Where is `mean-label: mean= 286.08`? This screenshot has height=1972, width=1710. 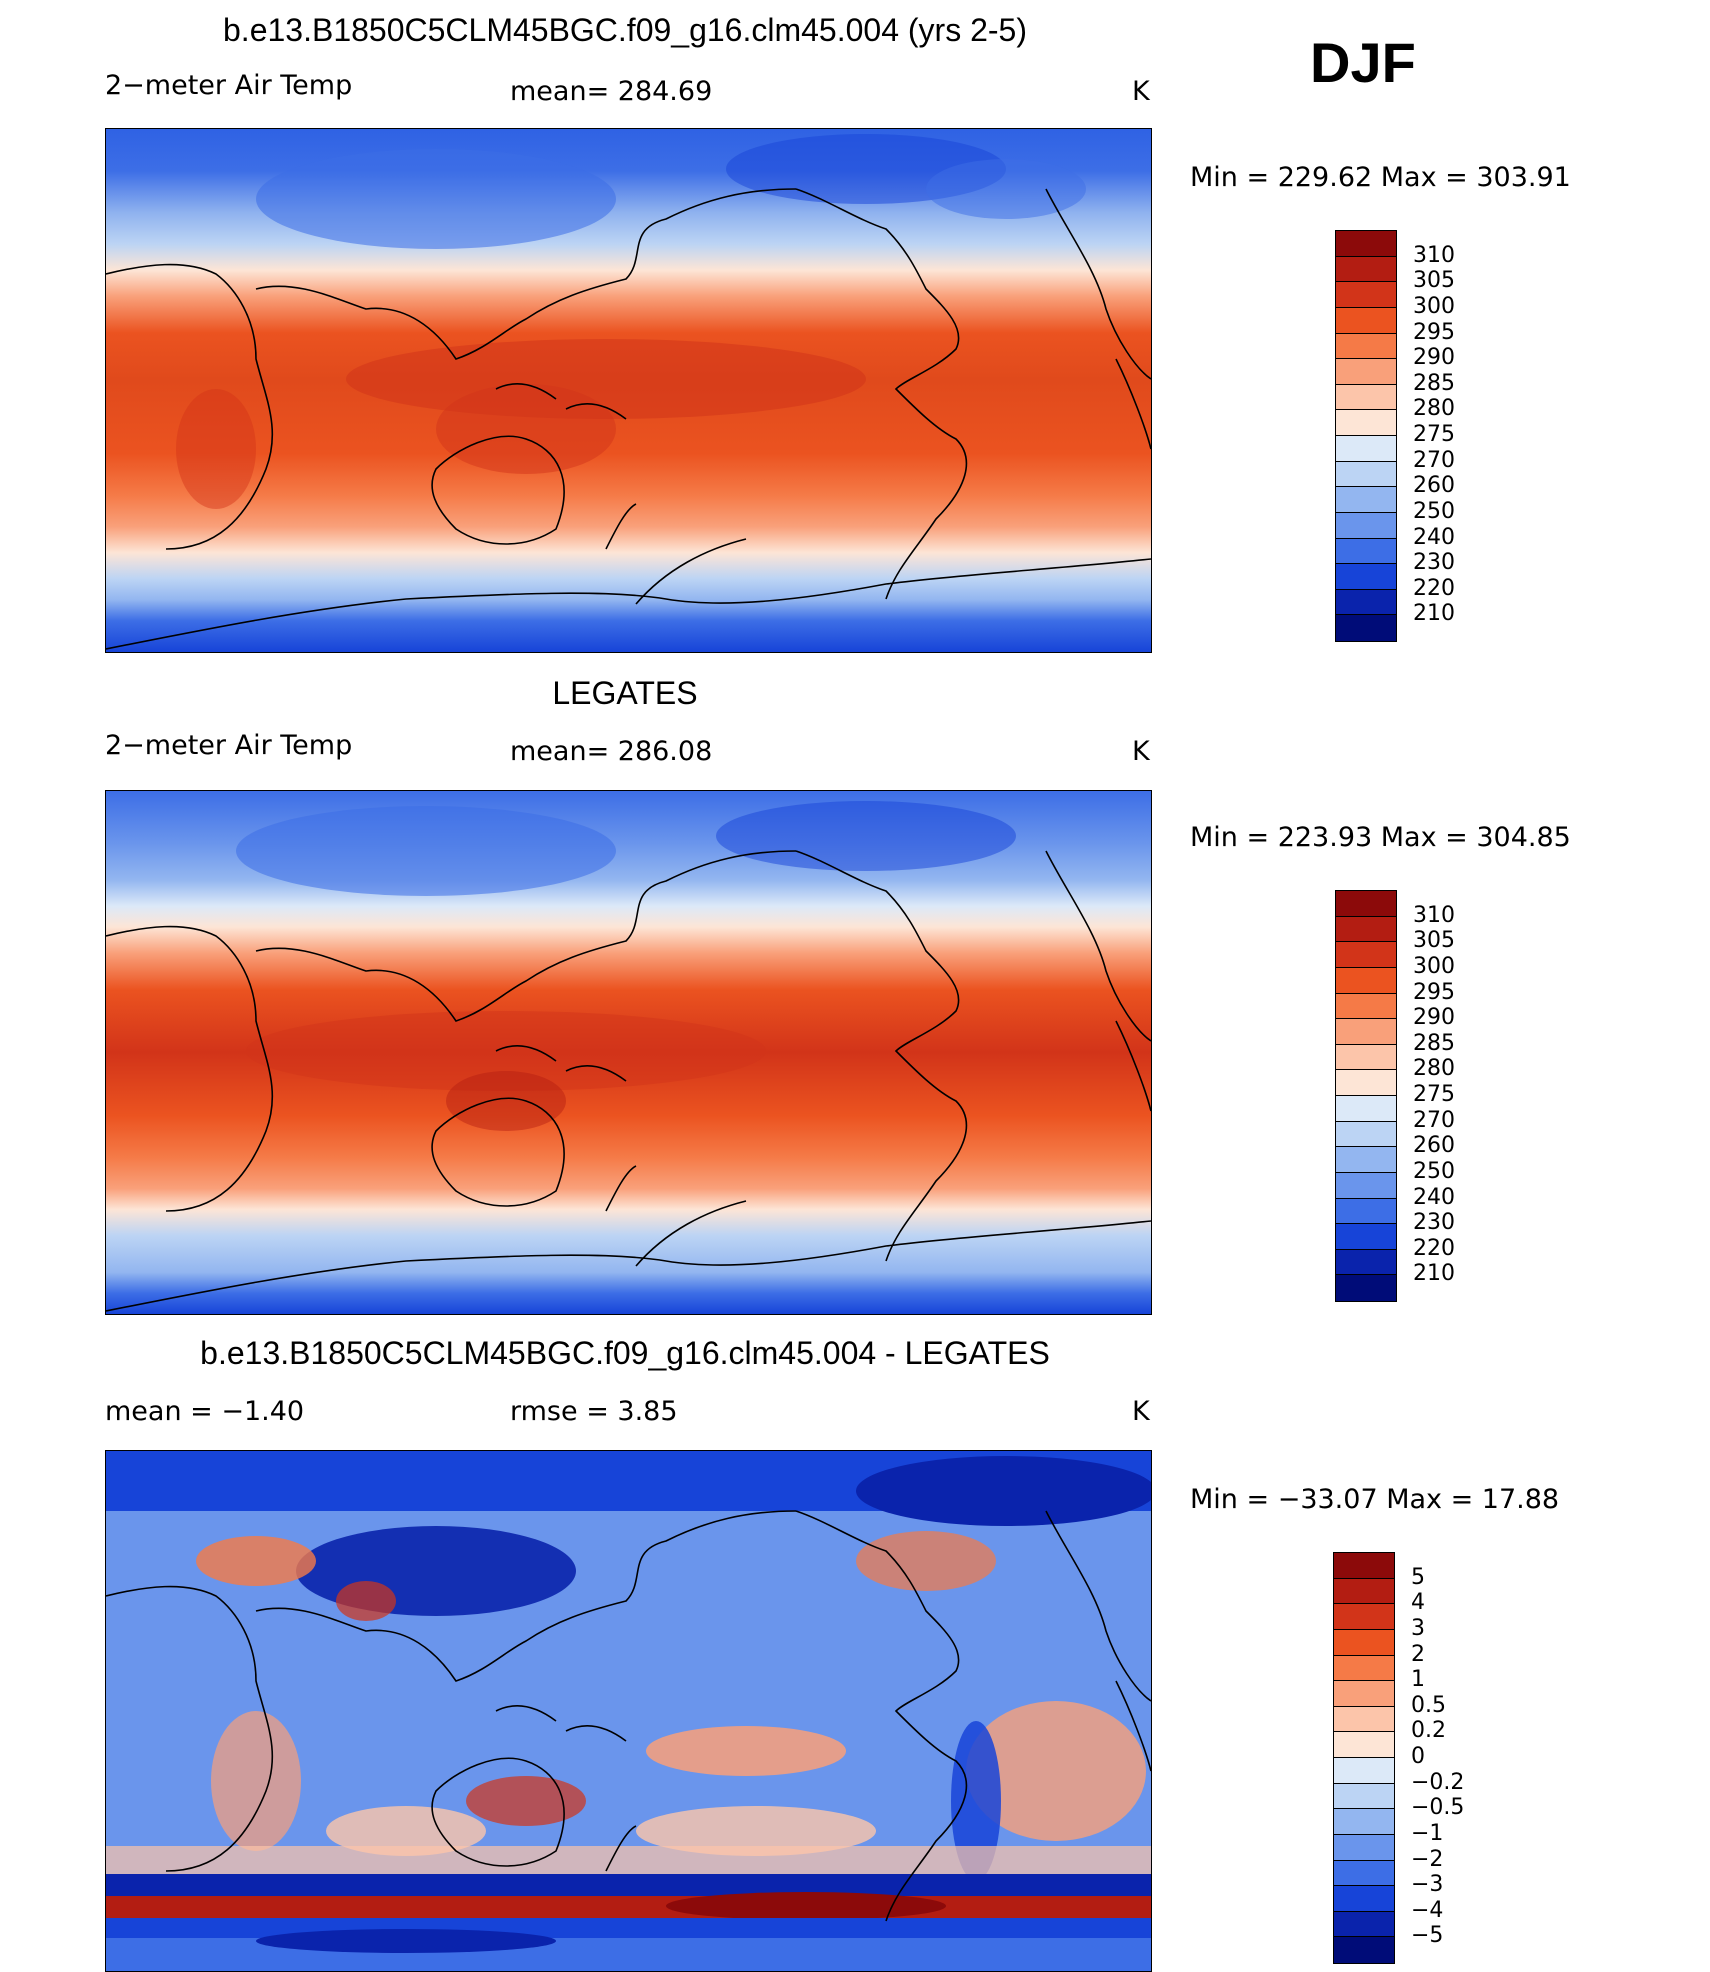
mean-label: mean= 286.08 is located at coordinates (611, 751).